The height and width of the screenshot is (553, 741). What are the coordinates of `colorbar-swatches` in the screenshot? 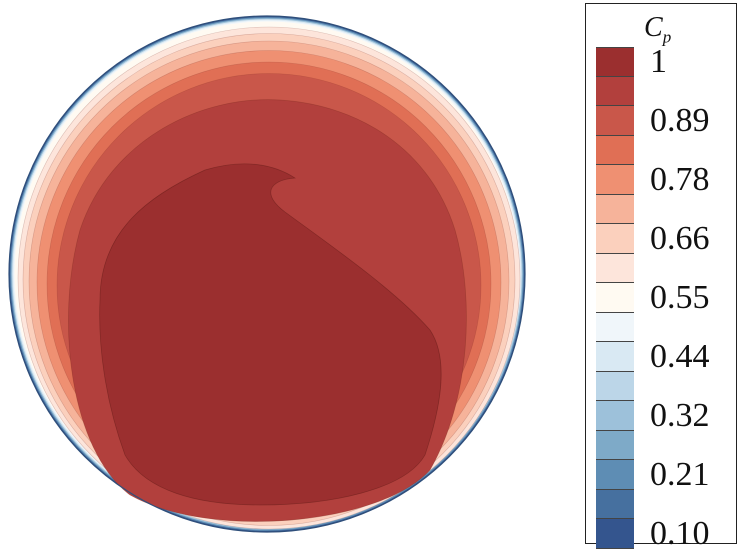 It's located at (615, 298).